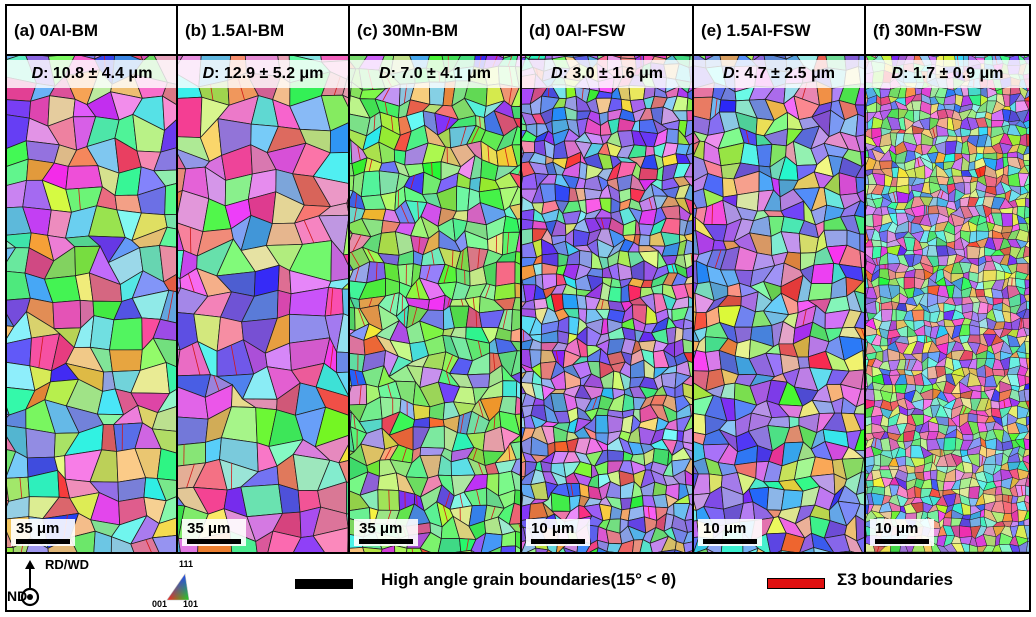 The width and height of the screenshot is (1036, 617). What do you see at coordinates (186, 564) in the screenshot?
I see `ipf-111-label: 111` at bounding box center [186, 564].